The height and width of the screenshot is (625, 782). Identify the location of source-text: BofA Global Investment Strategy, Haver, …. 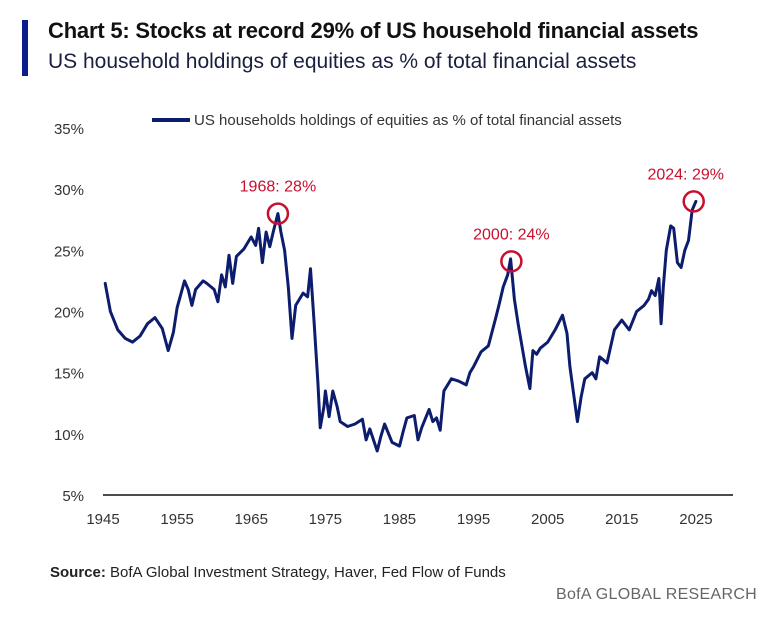
(308, 572).